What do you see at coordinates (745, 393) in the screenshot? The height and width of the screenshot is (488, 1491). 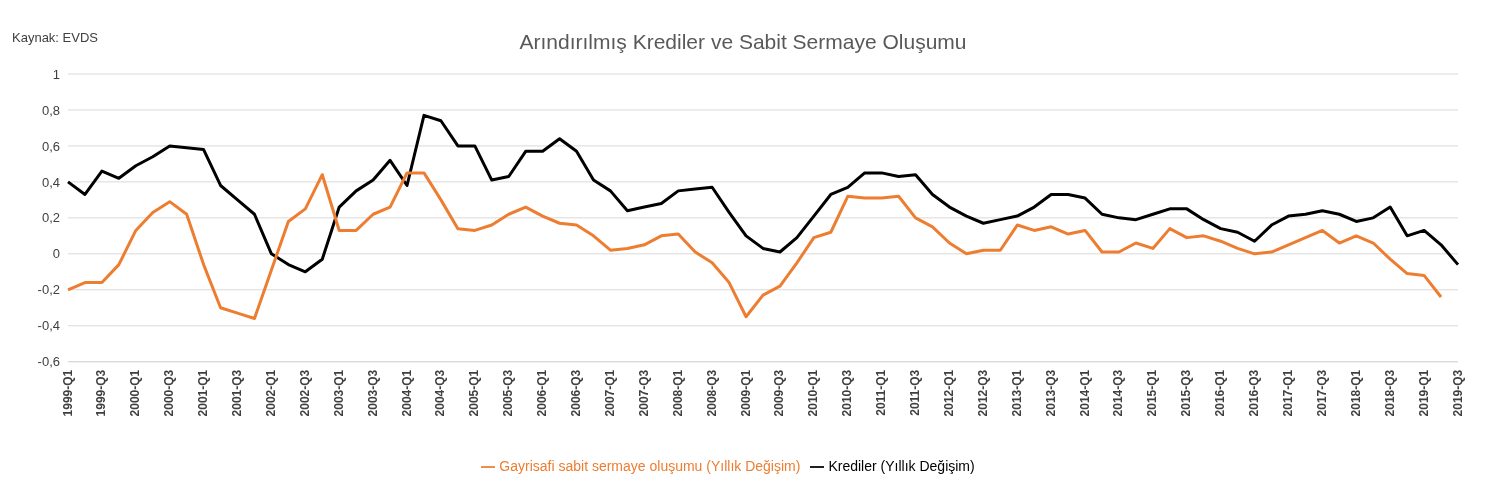 I see `x-tick-label: 2009-Q1` at bounding box center [745, 393].